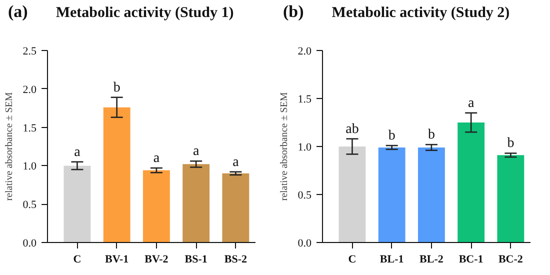  I want to click on text: (b), so click(293, 11).